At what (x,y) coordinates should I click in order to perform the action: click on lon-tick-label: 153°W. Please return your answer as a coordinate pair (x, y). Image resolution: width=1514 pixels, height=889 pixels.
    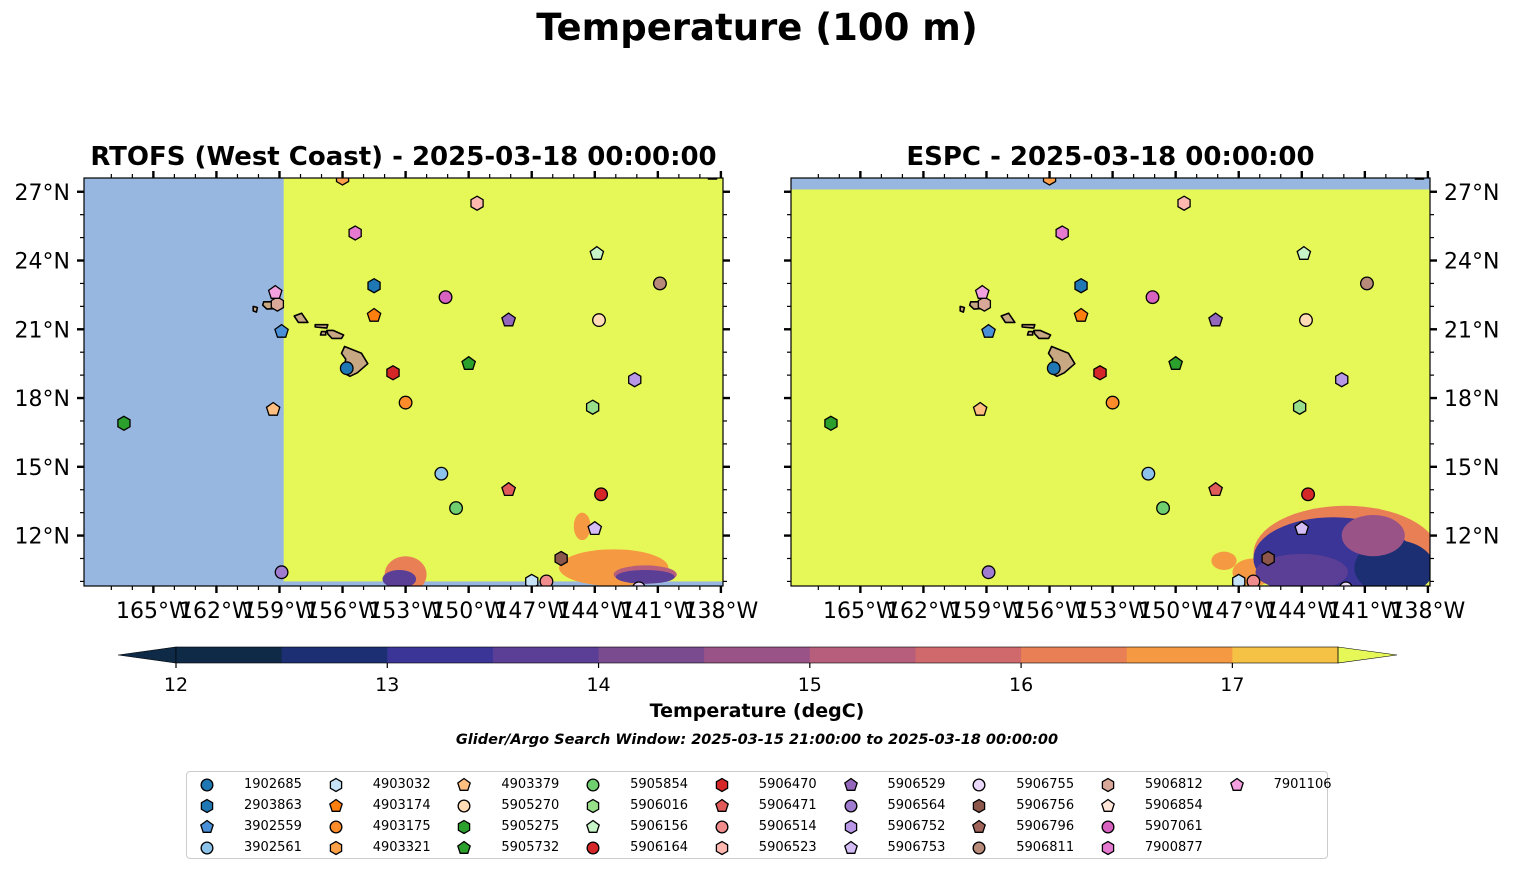
    Looking at the image, I should click on (1112, 611).